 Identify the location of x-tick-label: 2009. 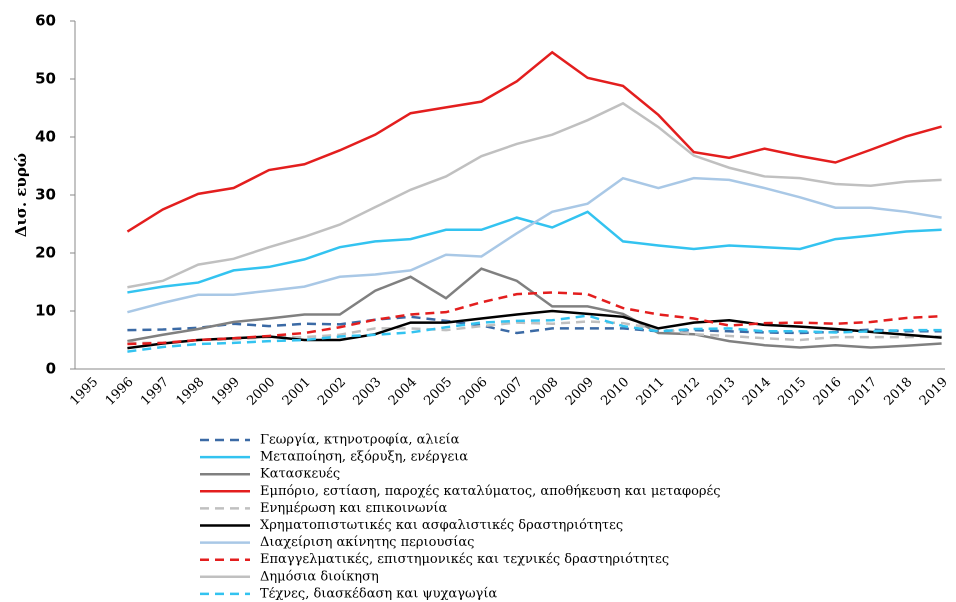
(580, 392).